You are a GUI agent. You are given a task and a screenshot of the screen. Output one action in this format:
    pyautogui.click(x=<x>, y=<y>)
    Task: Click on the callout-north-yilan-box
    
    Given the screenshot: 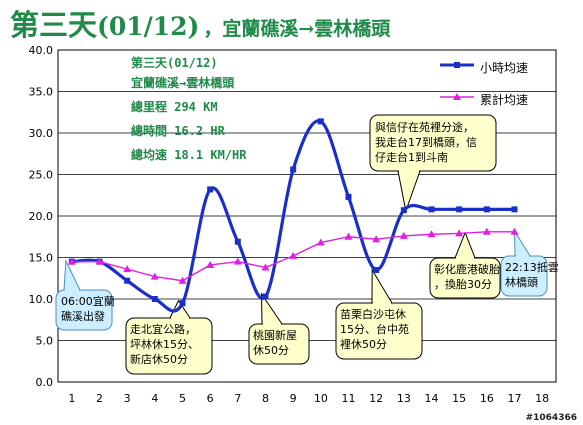 What is the action you would take?
    pyautogui.click(x=169, y=346)
    